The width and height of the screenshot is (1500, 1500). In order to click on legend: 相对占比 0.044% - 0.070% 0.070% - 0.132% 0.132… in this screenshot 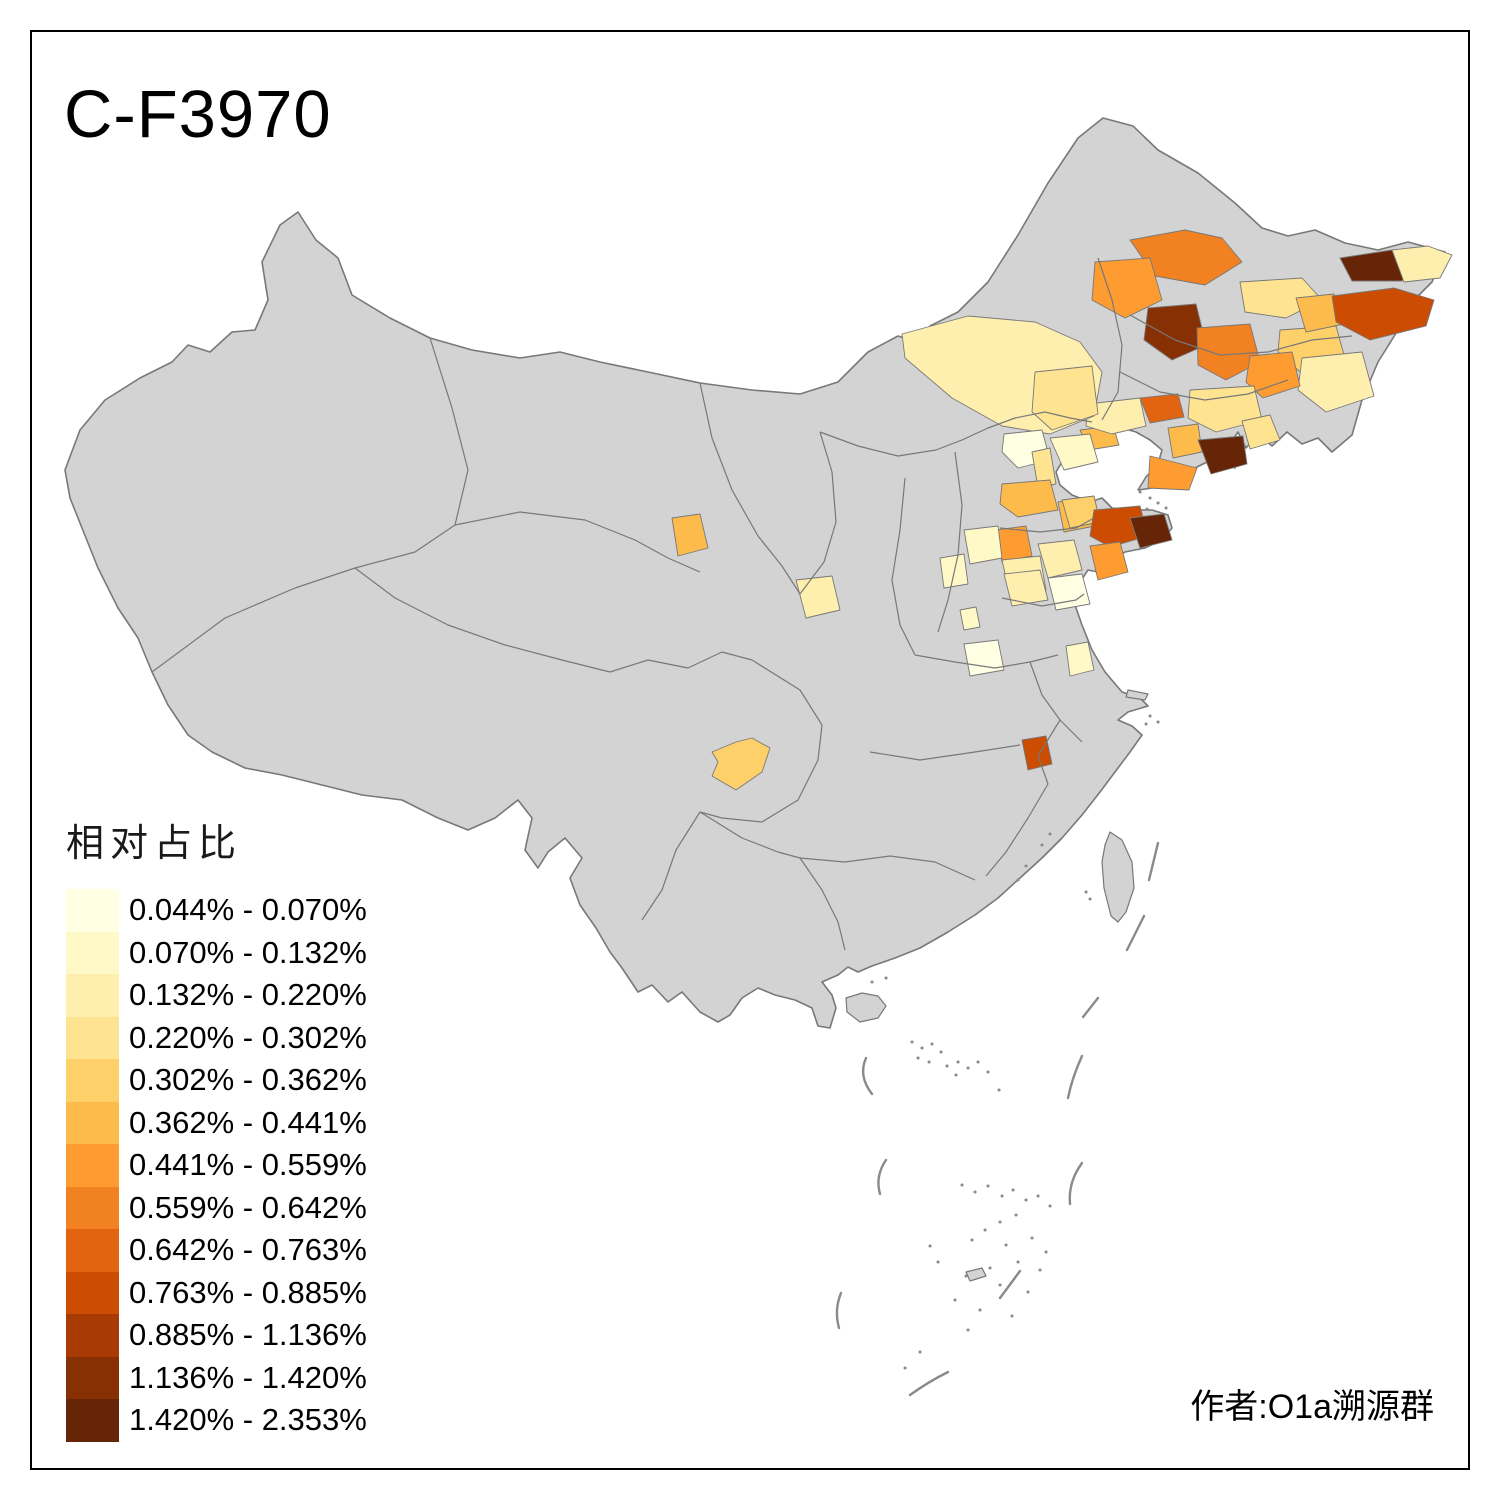, I will do `click(216, 1127)`.